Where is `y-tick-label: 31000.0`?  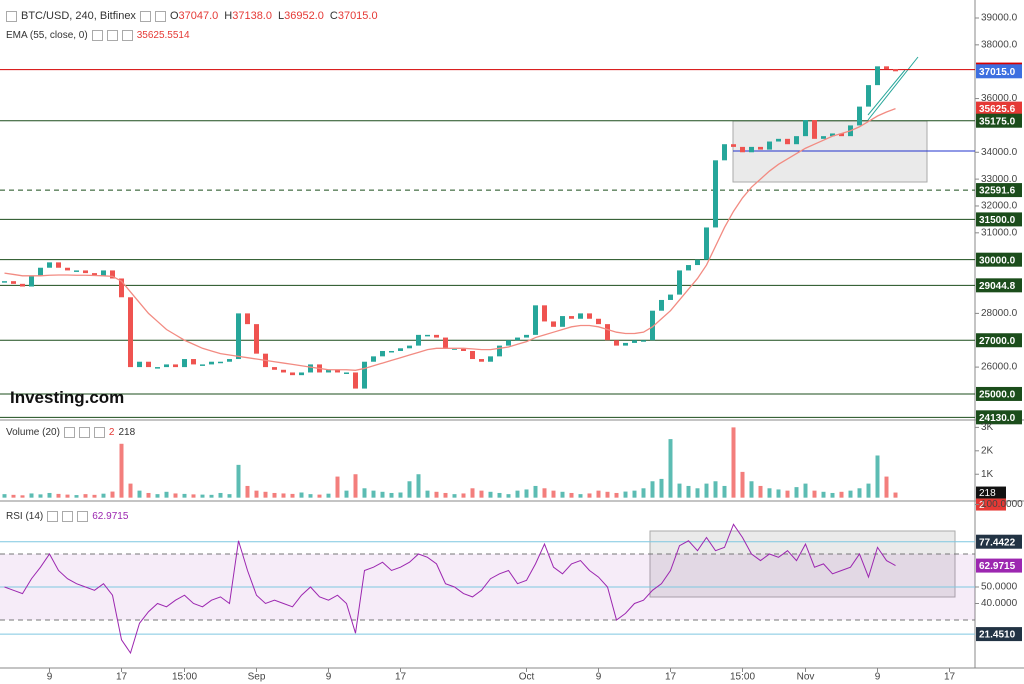
y-tick-label: 31000.0 is located at coordinates (999, 232).